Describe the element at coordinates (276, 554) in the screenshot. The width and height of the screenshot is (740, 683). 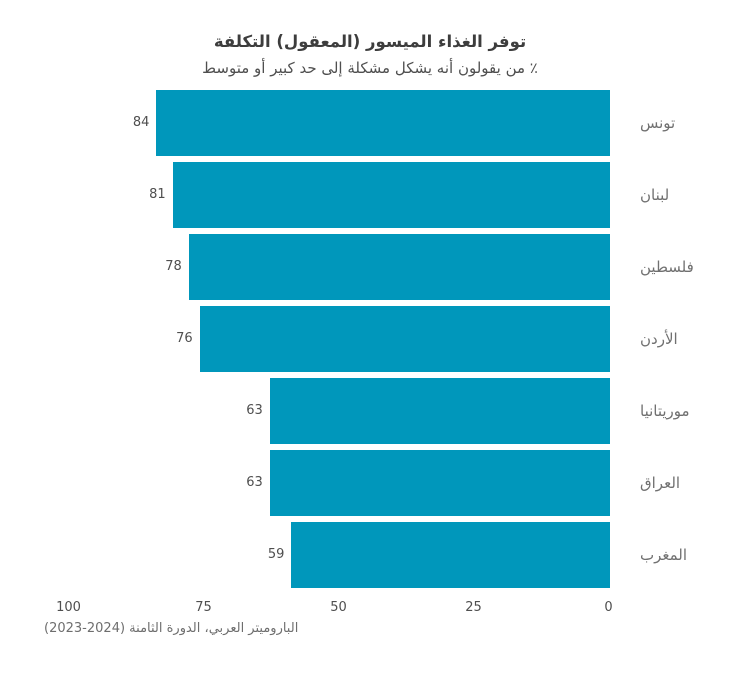
I see `bar-value-label: 59` at that location.